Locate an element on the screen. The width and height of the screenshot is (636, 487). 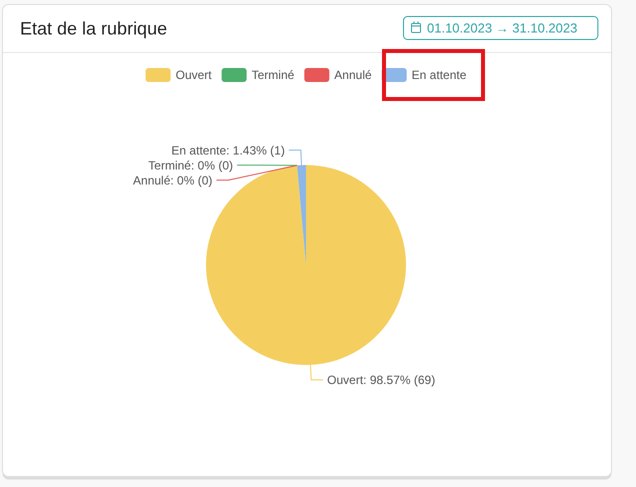
legend-label: Terminé is located at coordinates (273, 75).